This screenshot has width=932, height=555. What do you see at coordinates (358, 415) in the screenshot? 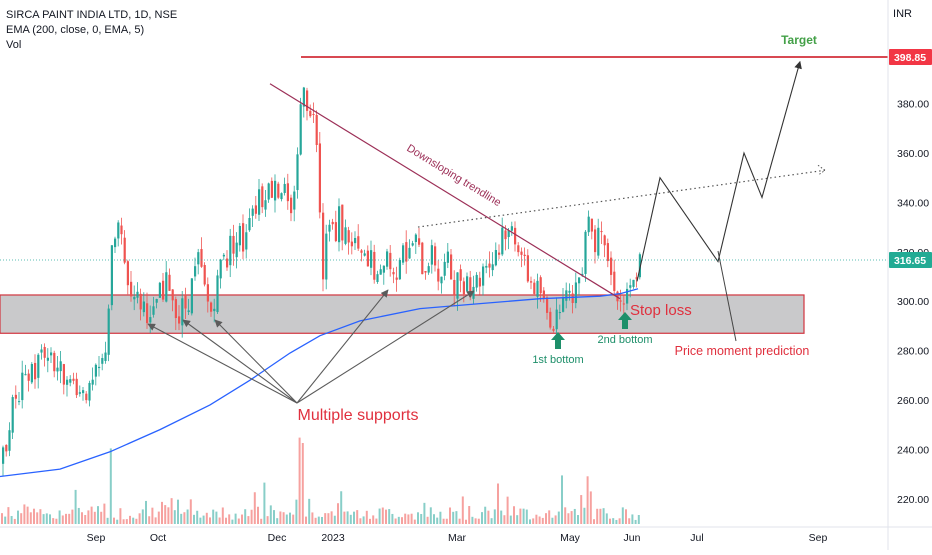
I see `multiple-supports-label: Multiple supports` at bounding box center [358, 415].